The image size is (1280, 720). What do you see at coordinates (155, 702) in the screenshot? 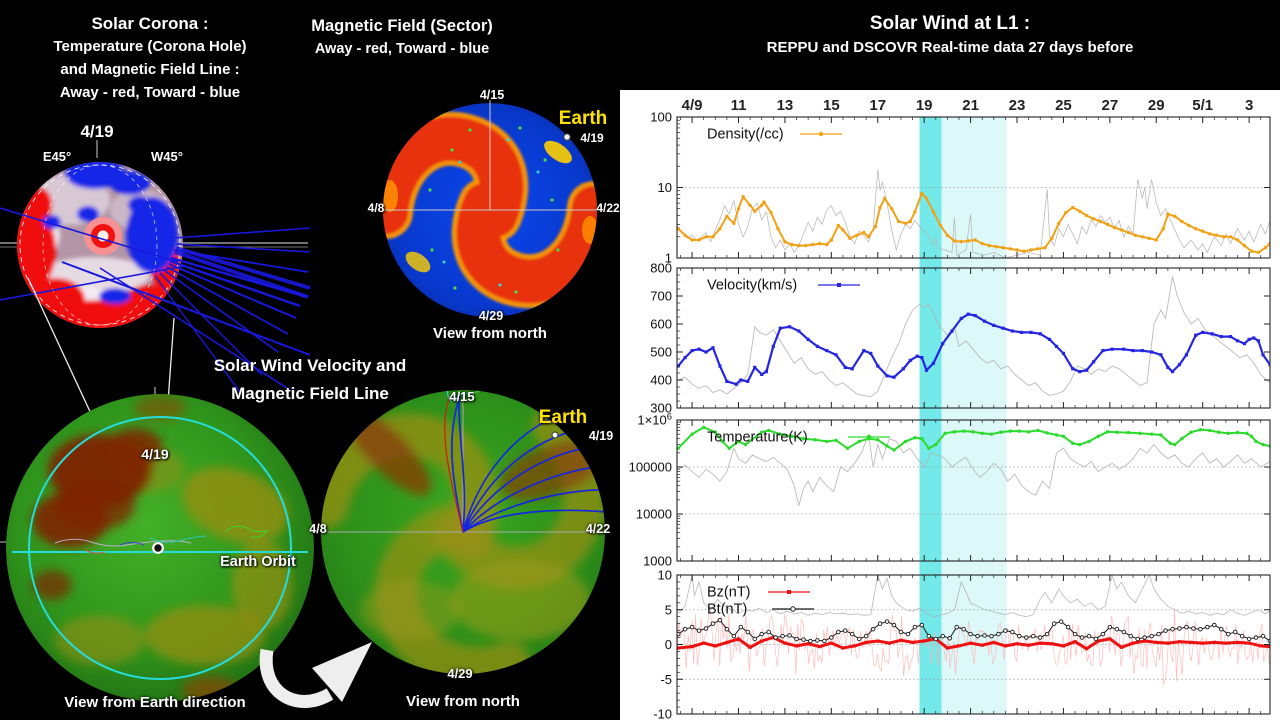
I see `earthview-caption: View from Earth direction` at bounding box center [155, 702].